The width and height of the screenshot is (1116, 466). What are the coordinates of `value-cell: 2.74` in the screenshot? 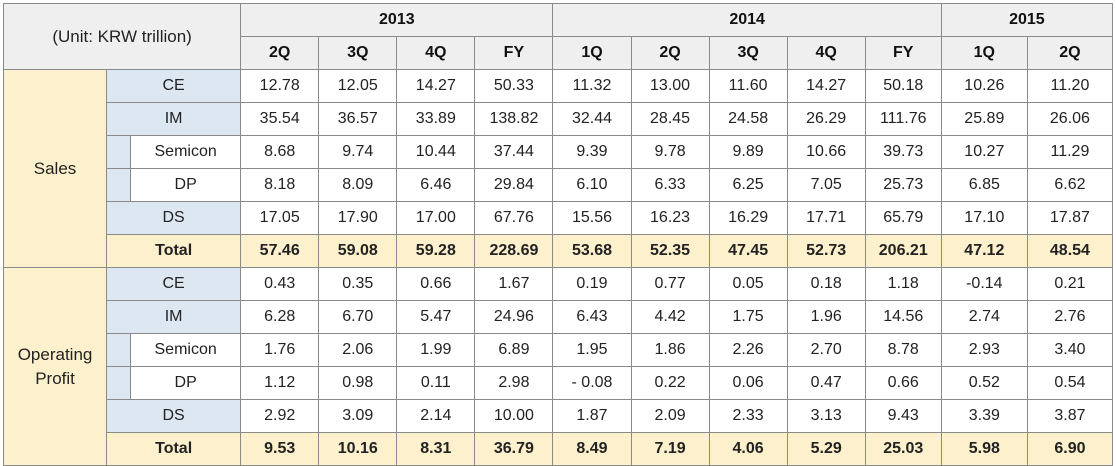 It's located at (984, 317).